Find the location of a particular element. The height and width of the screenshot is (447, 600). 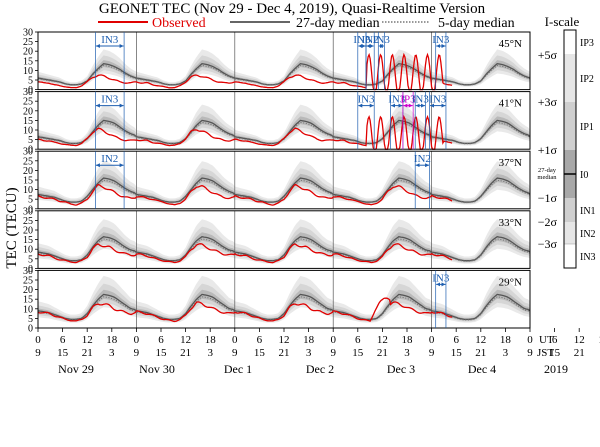

i-scale-band-in3 is located at coordinates (570, 256).